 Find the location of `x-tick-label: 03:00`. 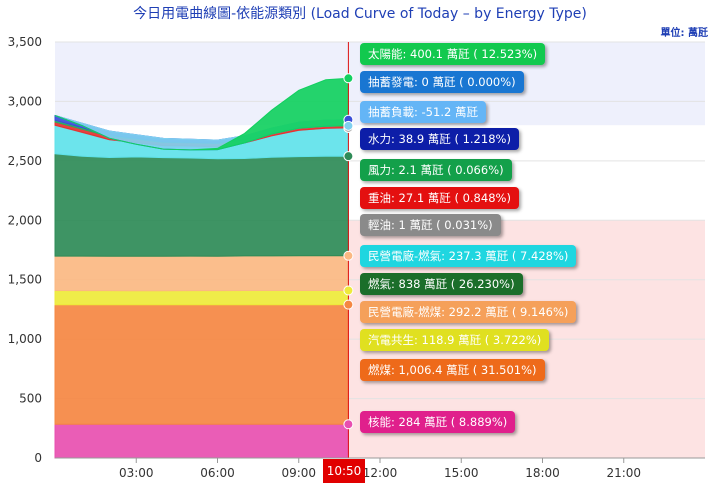

x-tick-label: 03:00 is located at coordinates (136, 473).